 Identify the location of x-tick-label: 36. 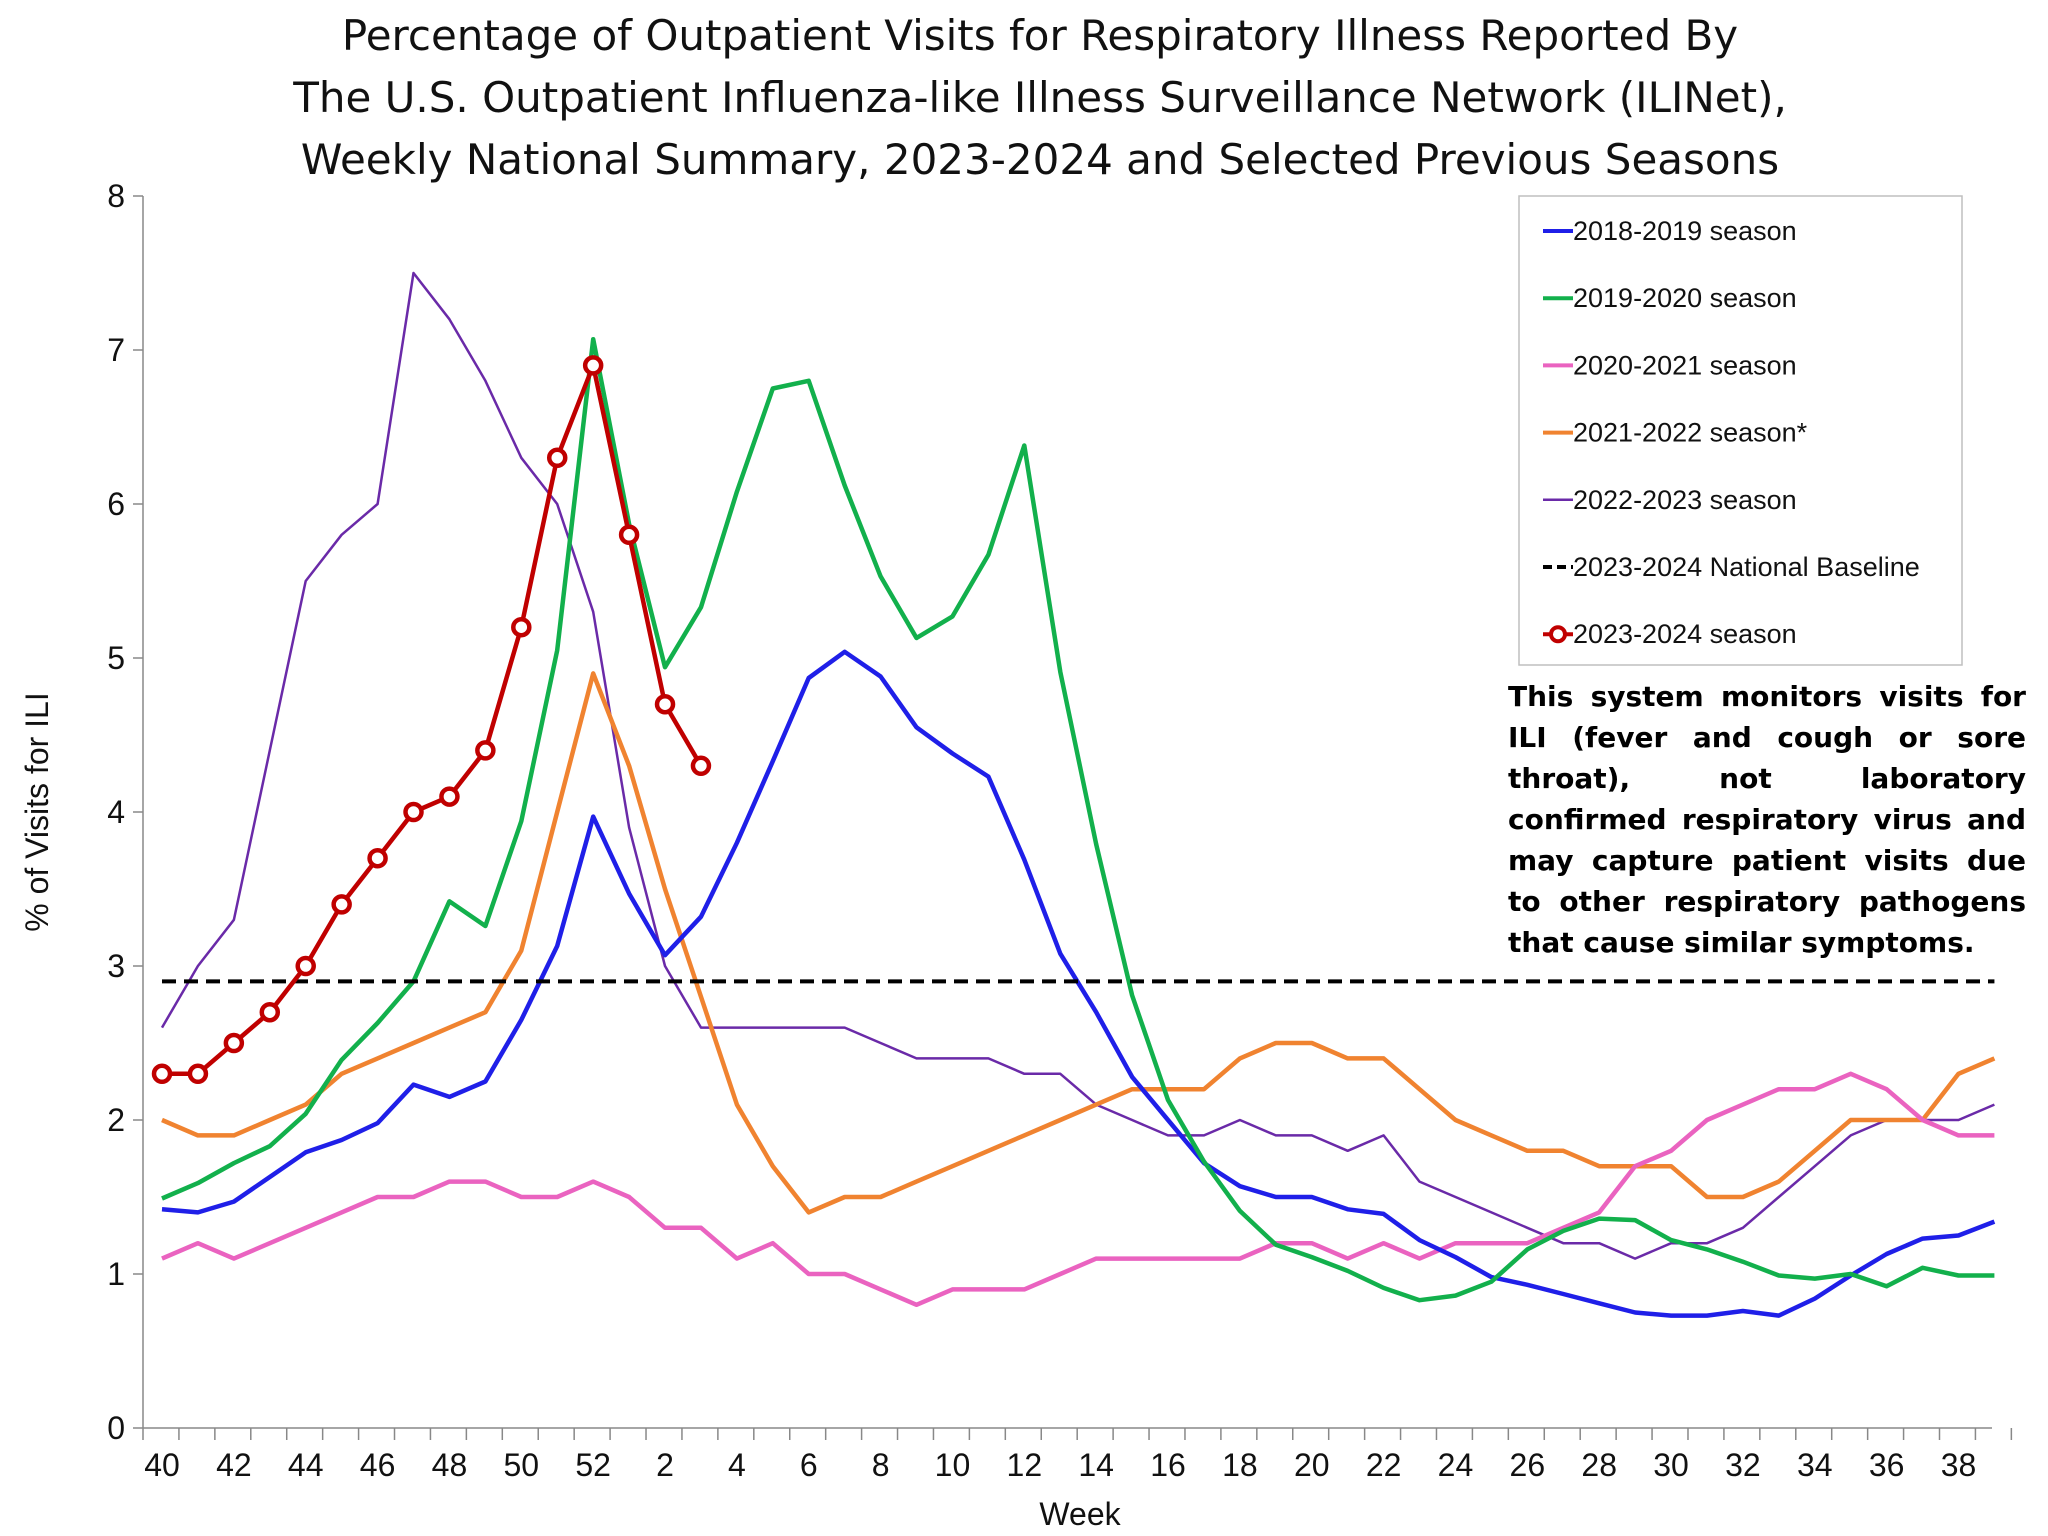
(1887, 1465).